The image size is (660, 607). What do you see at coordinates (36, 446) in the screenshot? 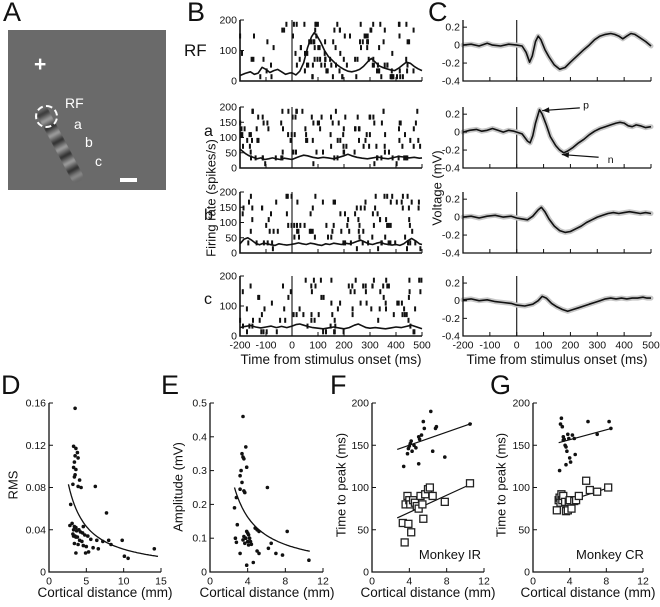
I see `y-tick-label: 0.12` at bounding box center [36, 446].